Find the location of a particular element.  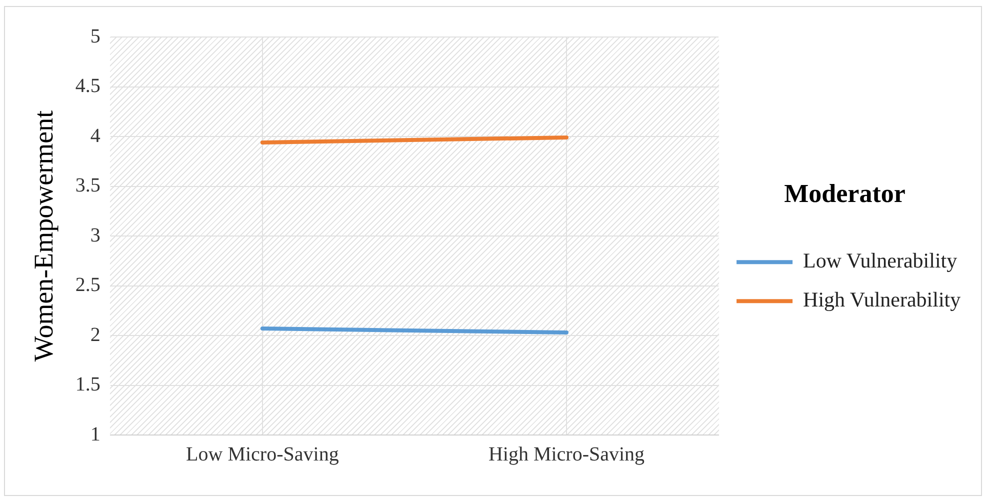

y-tick-label: 3 is located at coordinates (95, 235).